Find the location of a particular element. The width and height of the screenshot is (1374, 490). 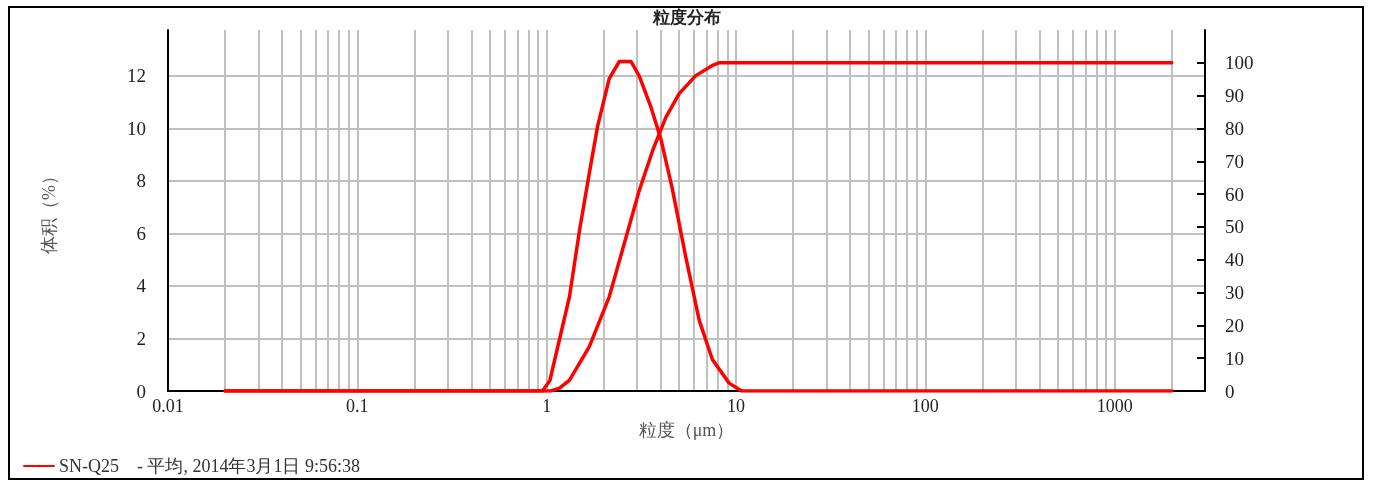

y2-tick-label: 60 is located at coordinates (1234, 194).